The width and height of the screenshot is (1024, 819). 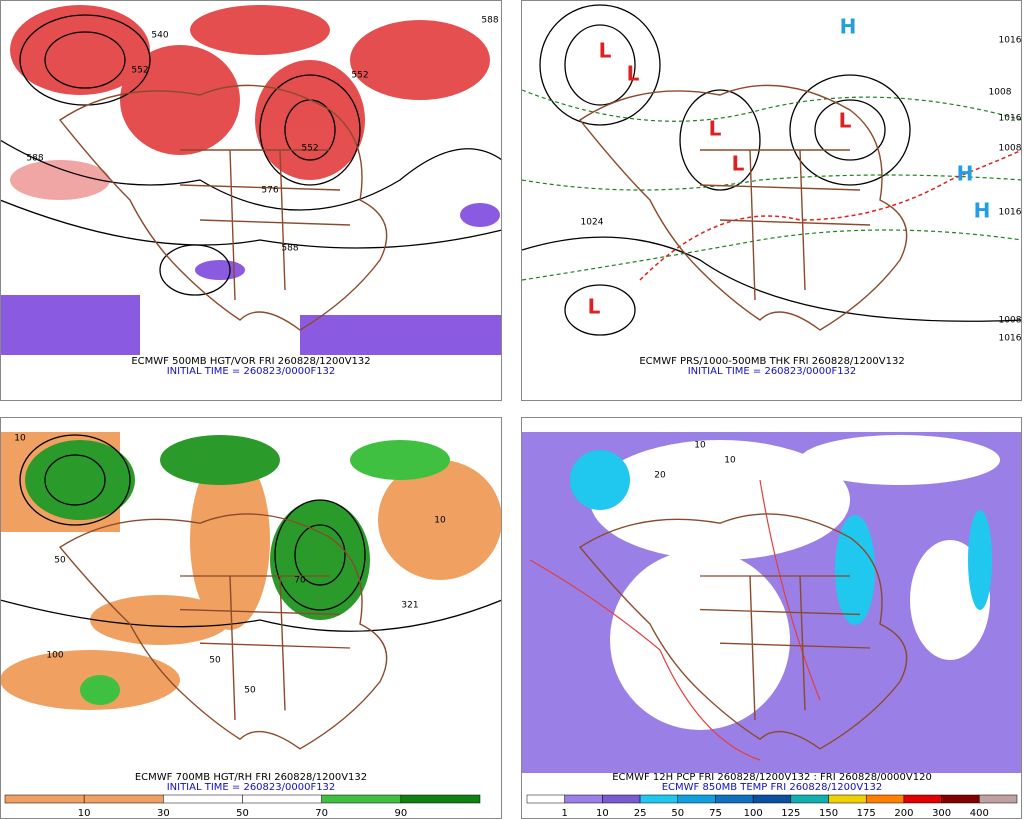 What do you see at coordinates (321, 813) in the screenshot?
I see `colorbar-label: 70` at bounding box center [321, 813].